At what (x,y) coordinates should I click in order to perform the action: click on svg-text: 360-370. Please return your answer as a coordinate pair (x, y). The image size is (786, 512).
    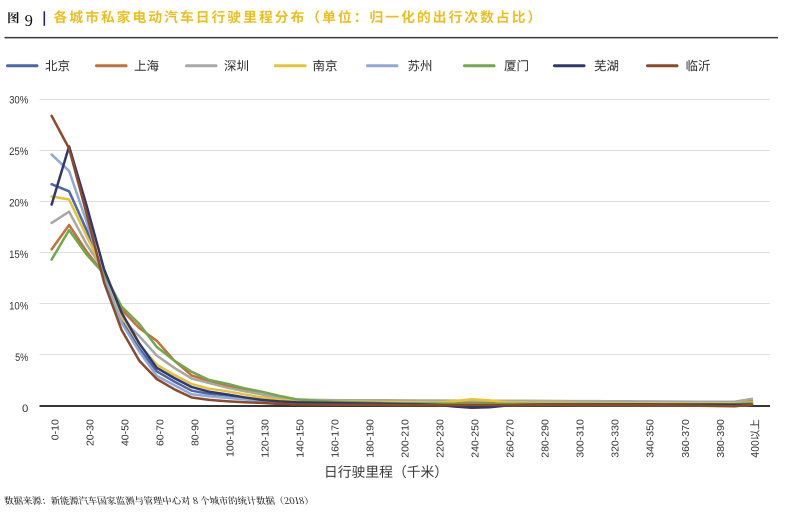
    Looking at the image, I should click on (686, 438).